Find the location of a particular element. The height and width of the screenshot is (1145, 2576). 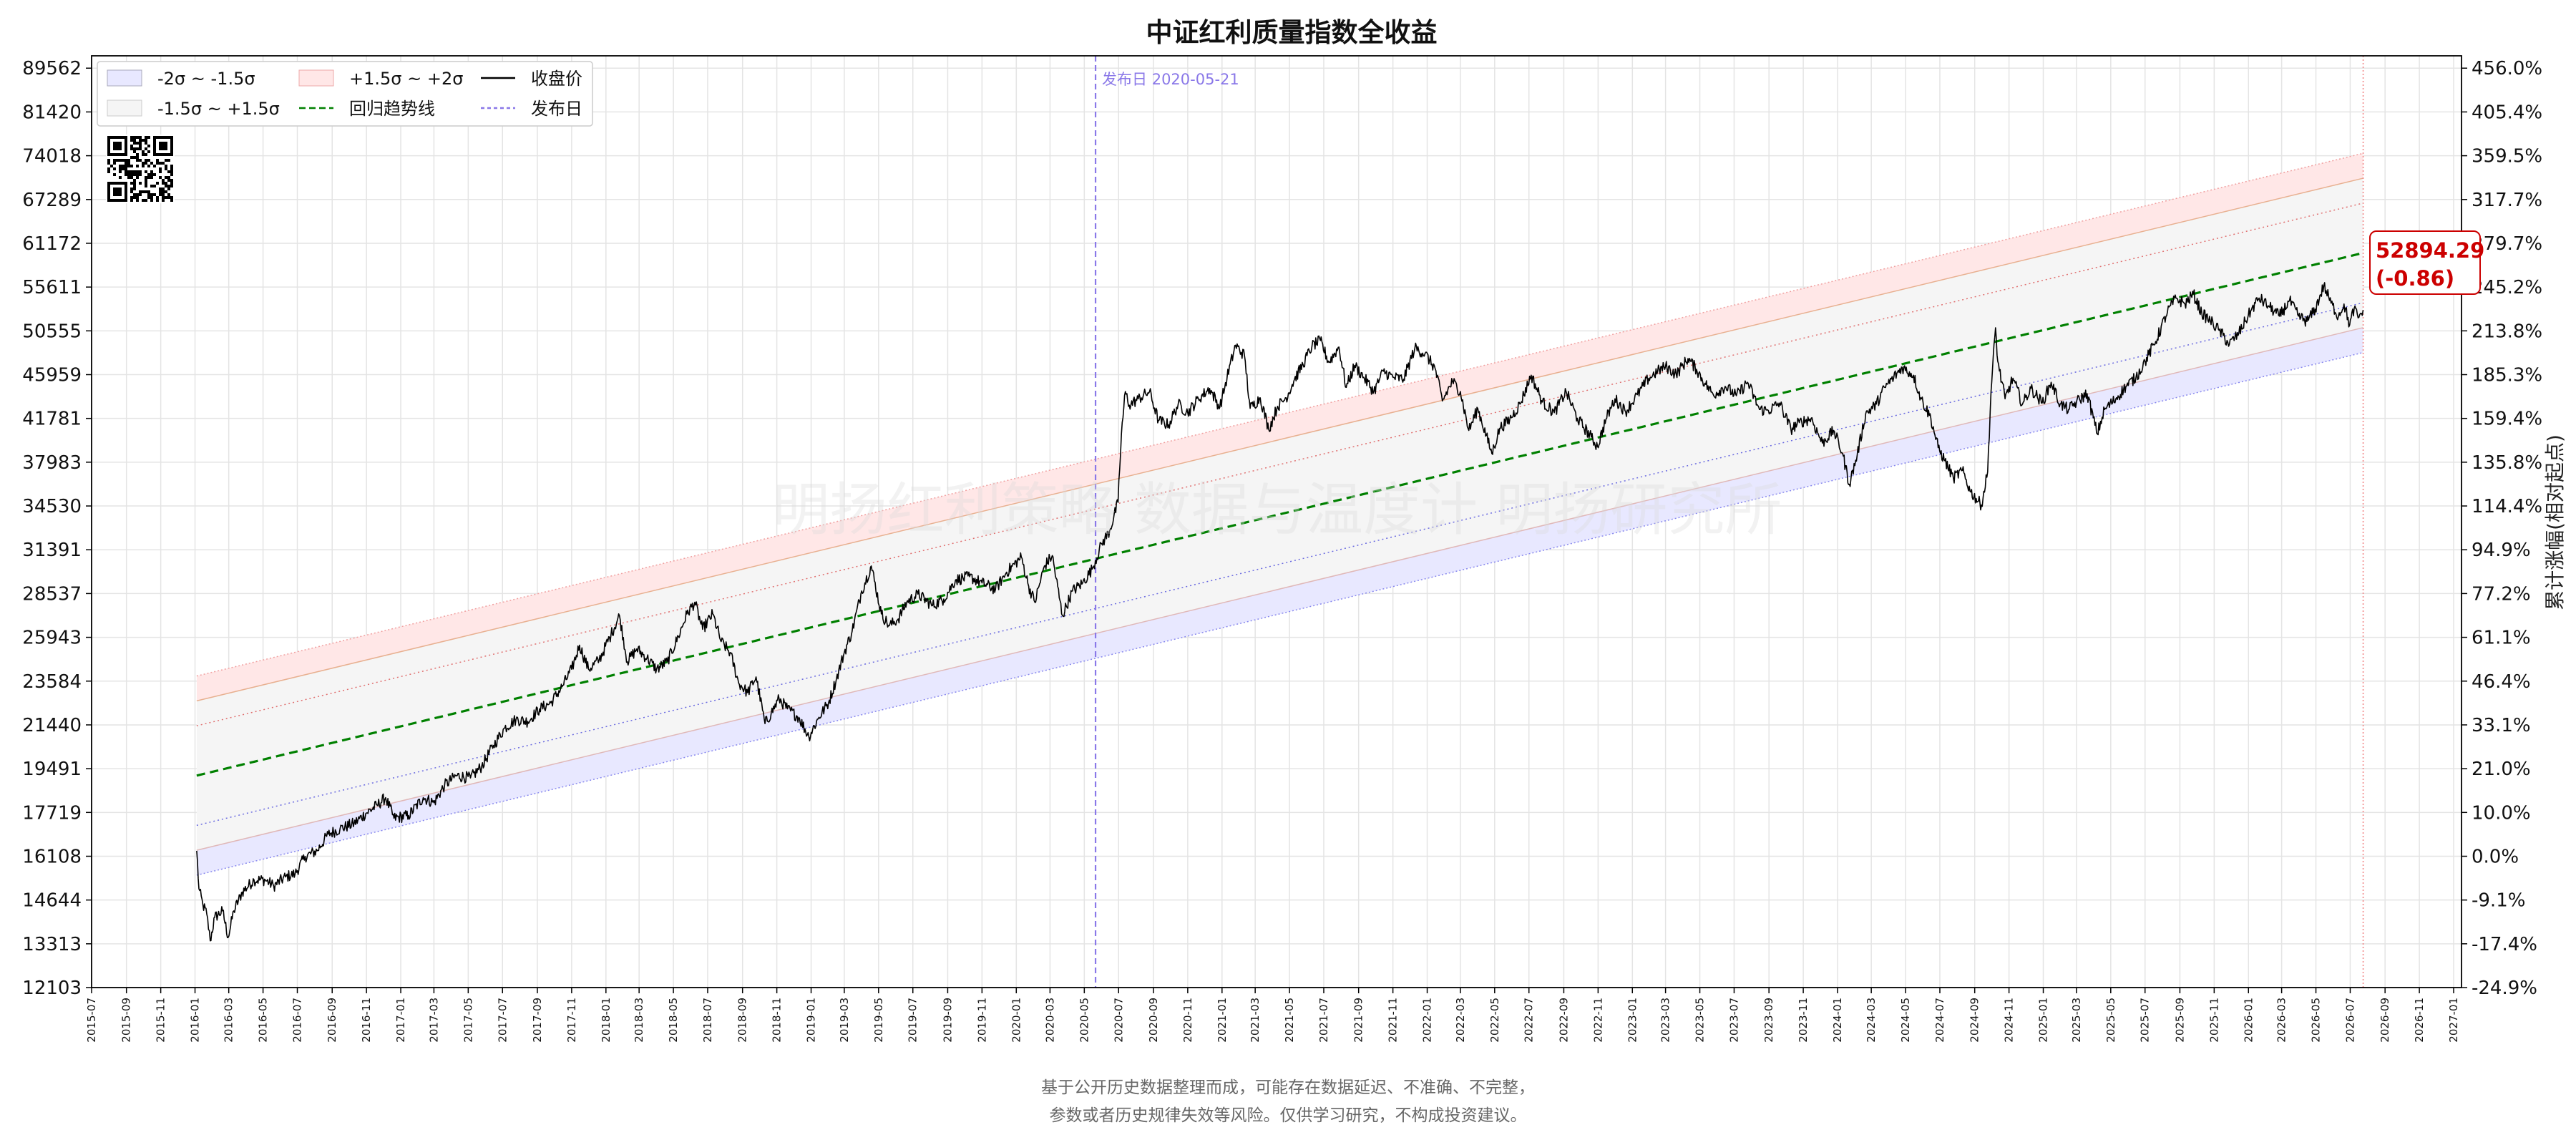

x-tick-label: 2023-01 is located at coordinates (1632, 1020).